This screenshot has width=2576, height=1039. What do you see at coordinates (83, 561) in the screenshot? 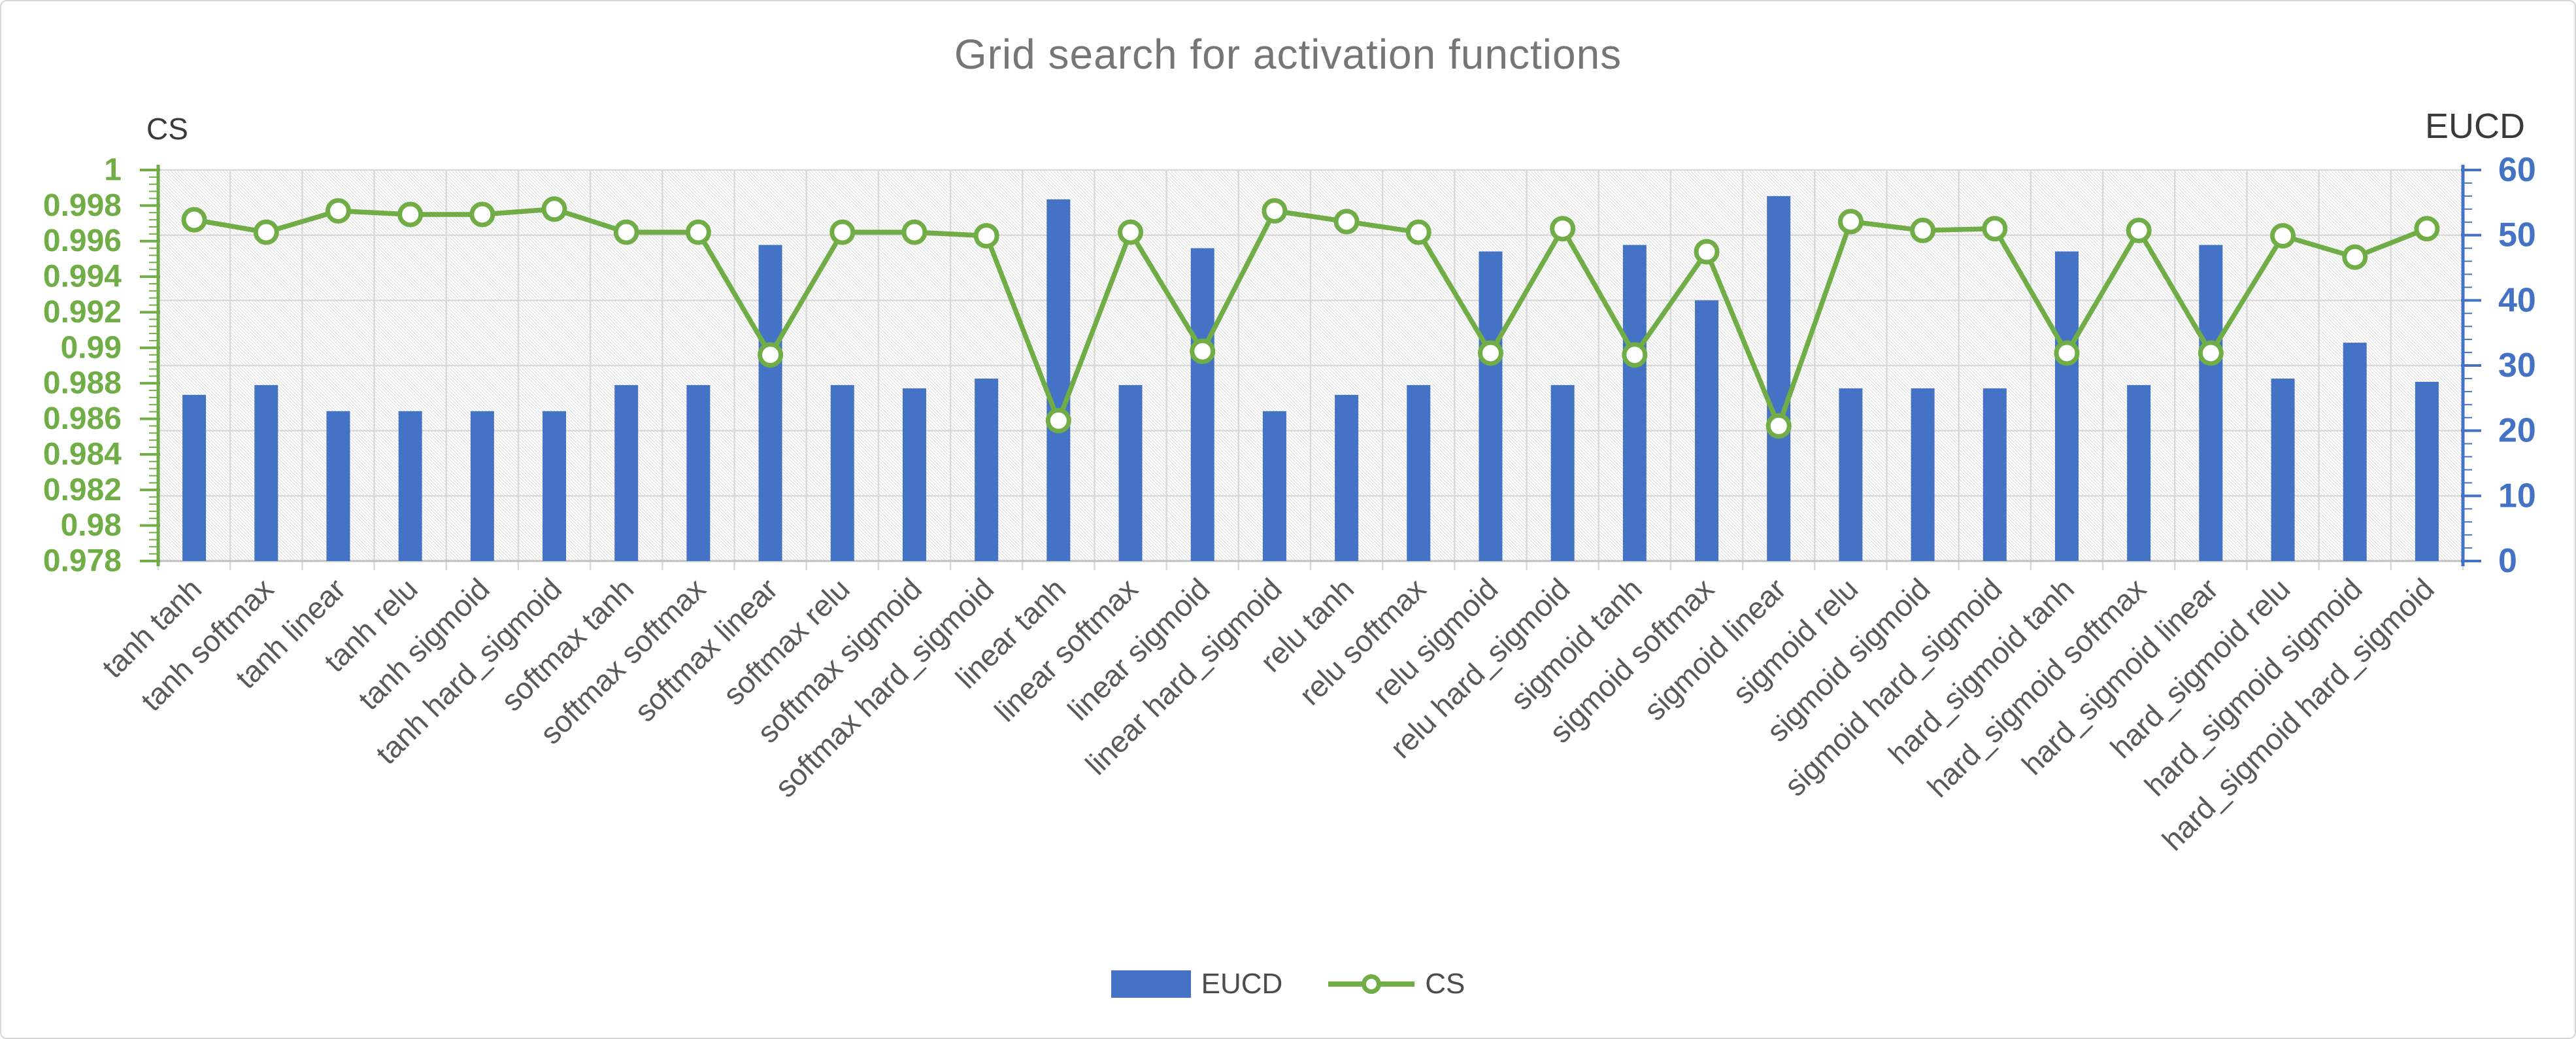
I see `left-axis-tick-label: 0.978` at bounding box center [83, 561].